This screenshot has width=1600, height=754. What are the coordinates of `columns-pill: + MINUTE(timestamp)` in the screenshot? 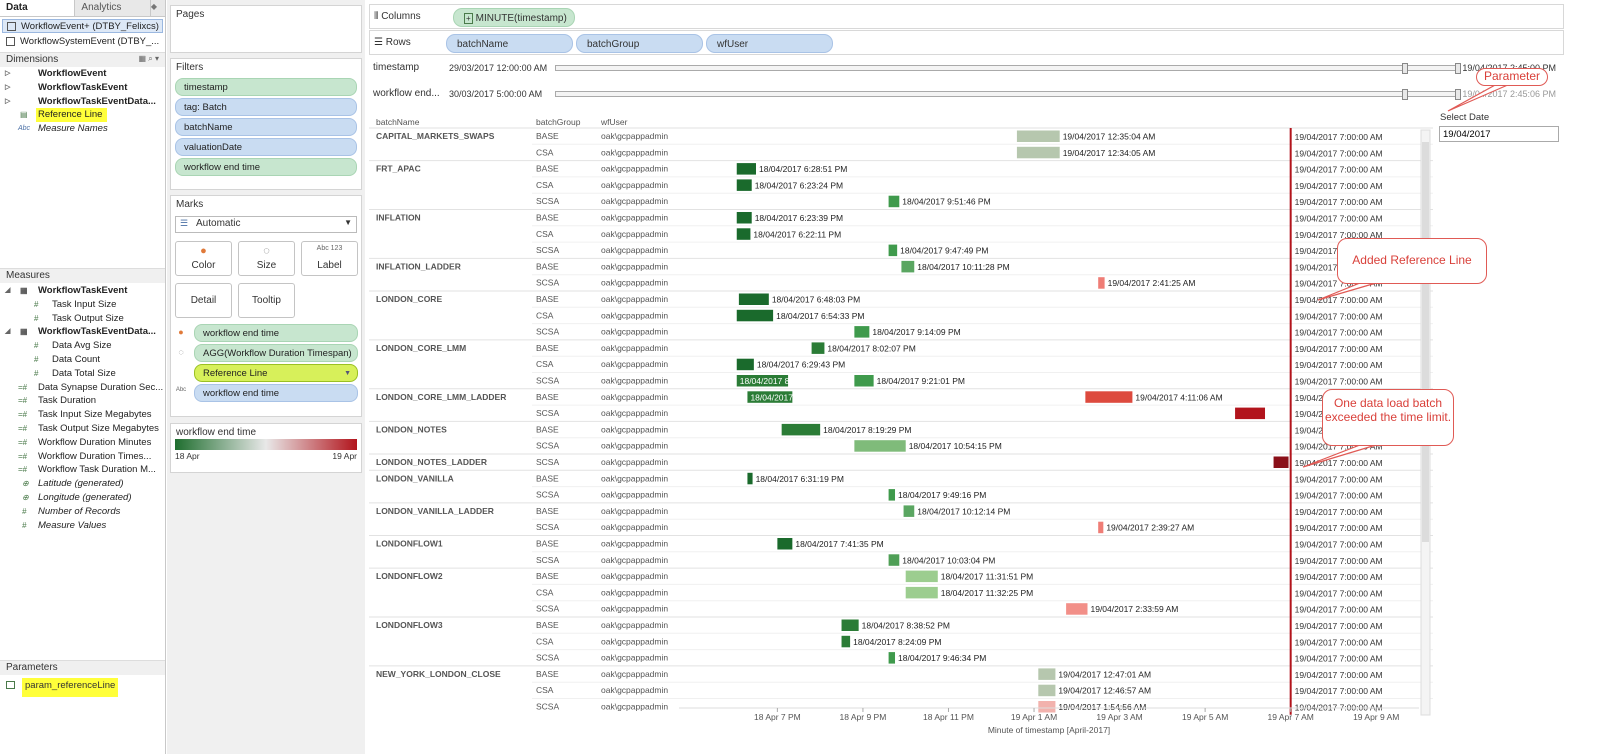 It's located at (514, 17).